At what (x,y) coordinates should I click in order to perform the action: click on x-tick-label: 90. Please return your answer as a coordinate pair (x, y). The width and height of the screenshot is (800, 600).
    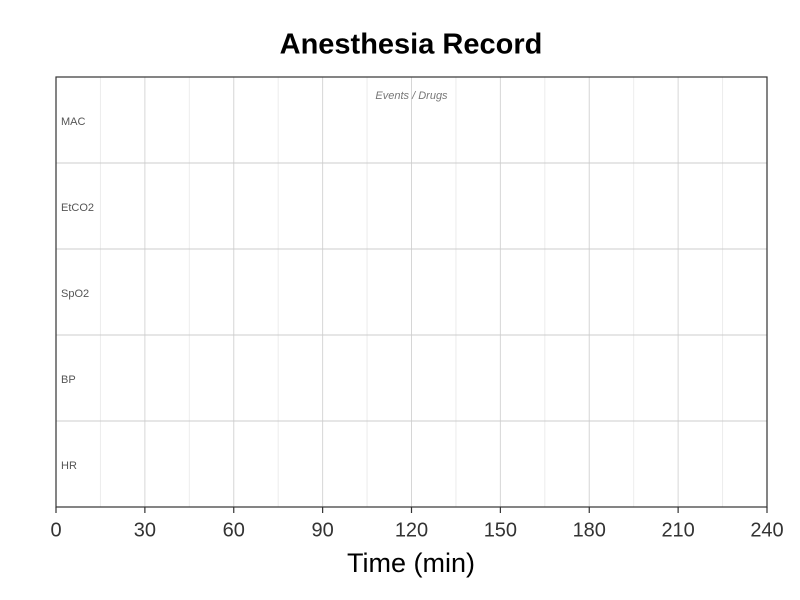
    Looking at the image, I should click on (323, 530).